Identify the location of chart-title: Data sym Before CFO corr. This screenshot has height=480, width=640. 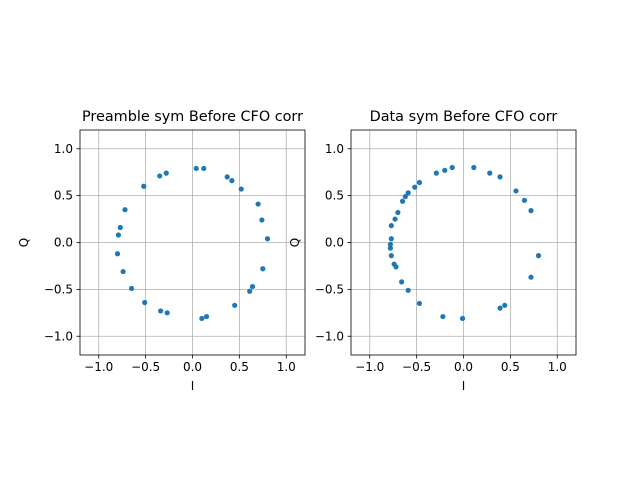
(464, 117).